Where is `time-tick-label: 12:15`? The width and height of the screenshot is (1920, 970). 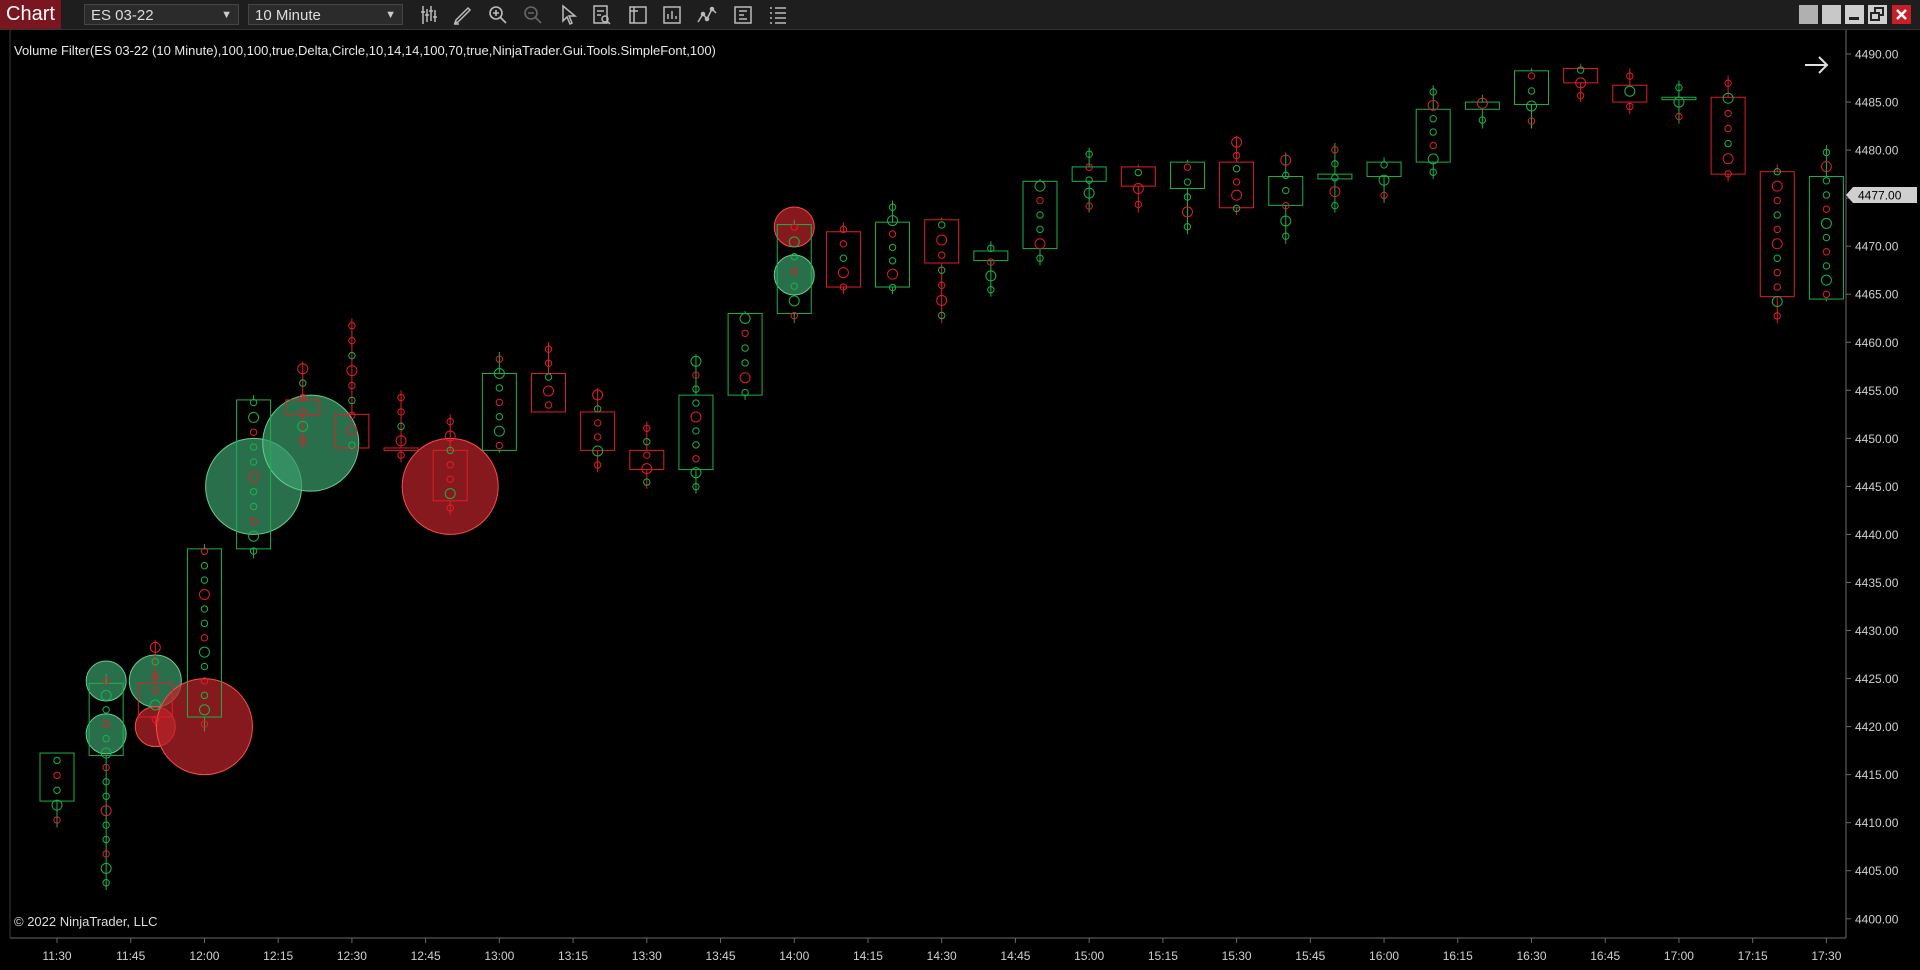 time-tick-label: 12:15 is located at coordinates (278, 956).